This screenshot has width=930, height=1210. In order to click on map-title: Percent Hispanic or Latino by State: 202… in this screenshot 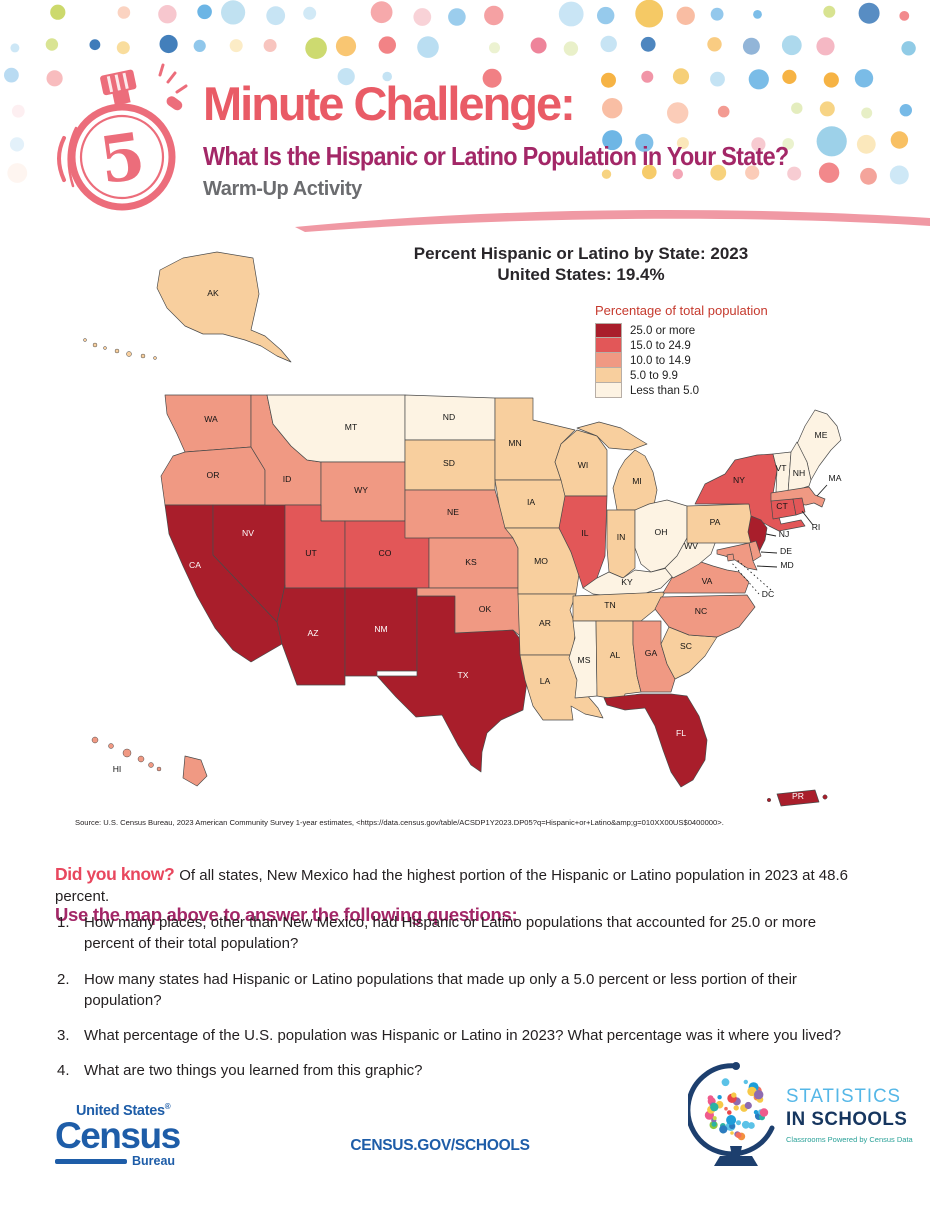, I will do `click(581, 264)`.